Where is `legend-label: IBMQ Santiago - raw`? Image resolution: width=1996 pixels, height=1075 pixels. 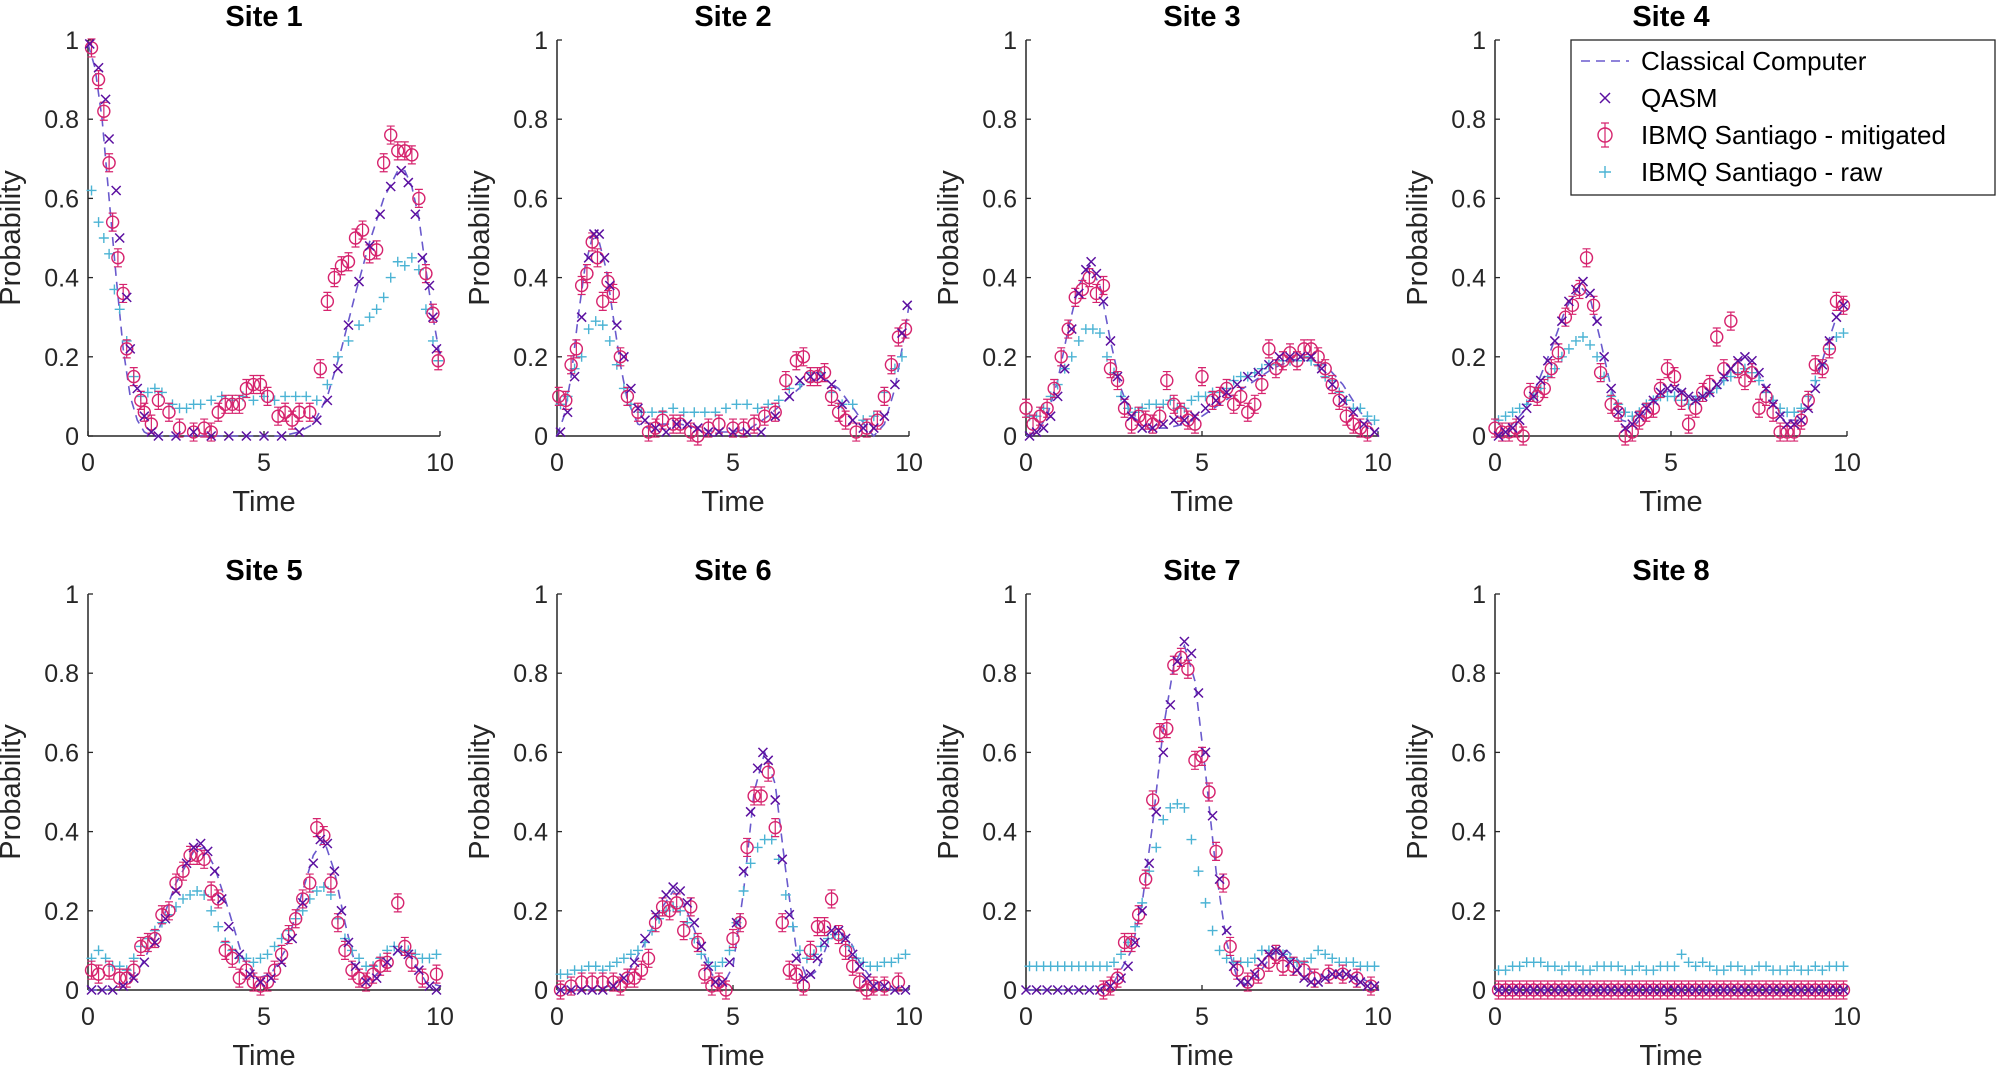
legend-label: IBMQ Santiago - raw is located at coordinates (1762, 172).